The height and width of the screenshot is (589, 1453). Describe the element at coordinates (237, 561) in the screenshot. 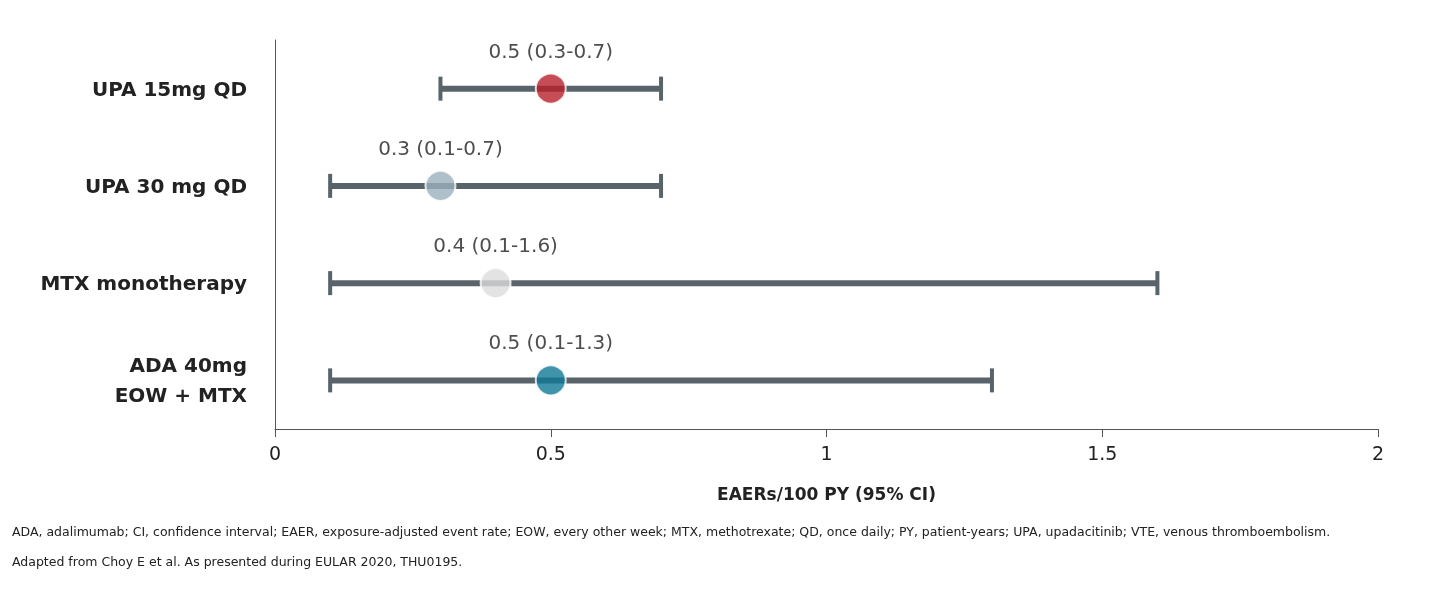

I see `text: Adapted from Choy E et al. As presented during EULAR 2020, THU0195.` at that location.